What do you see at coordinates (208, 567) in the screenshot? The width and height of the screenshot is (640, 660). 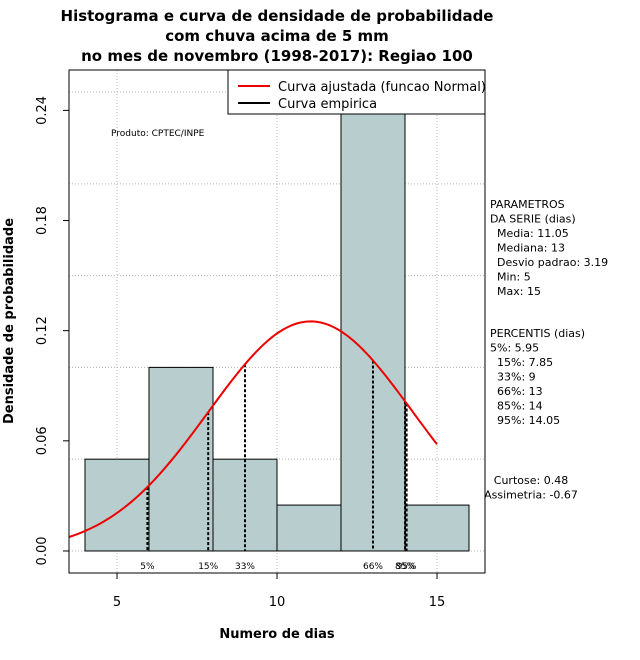 I see `percentile-label-15: 15%` at bounding box center [208, 567].